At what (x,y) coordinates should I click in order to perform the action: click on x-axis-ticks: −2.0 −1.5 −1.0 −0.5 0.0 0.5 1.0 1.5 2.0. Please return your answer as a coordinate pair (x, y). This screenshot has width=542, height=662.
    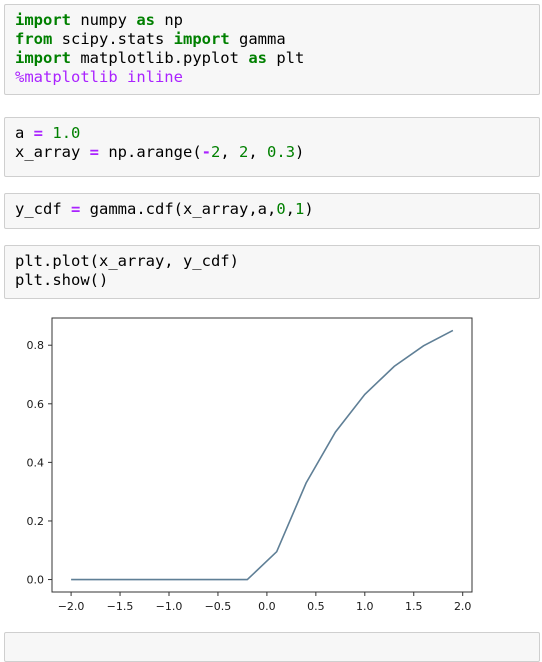
    Looking at the image, I should click on (265, 602).